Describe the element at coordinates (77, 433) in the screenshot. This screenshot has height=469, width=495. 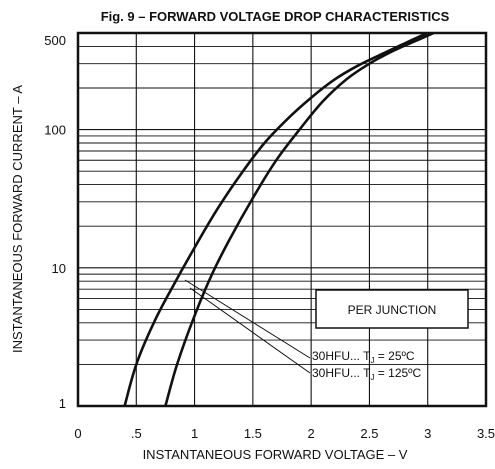
I see `x-tick-label: 0` at that location.